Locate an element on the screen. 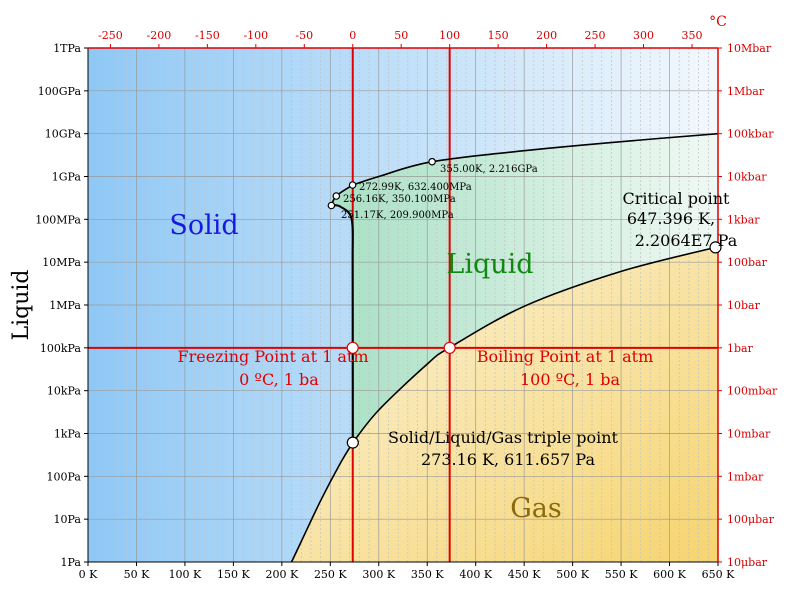 This screenshot has height=595, width=786. y-axis-label: Liquid is located at coordinates (21, 304).